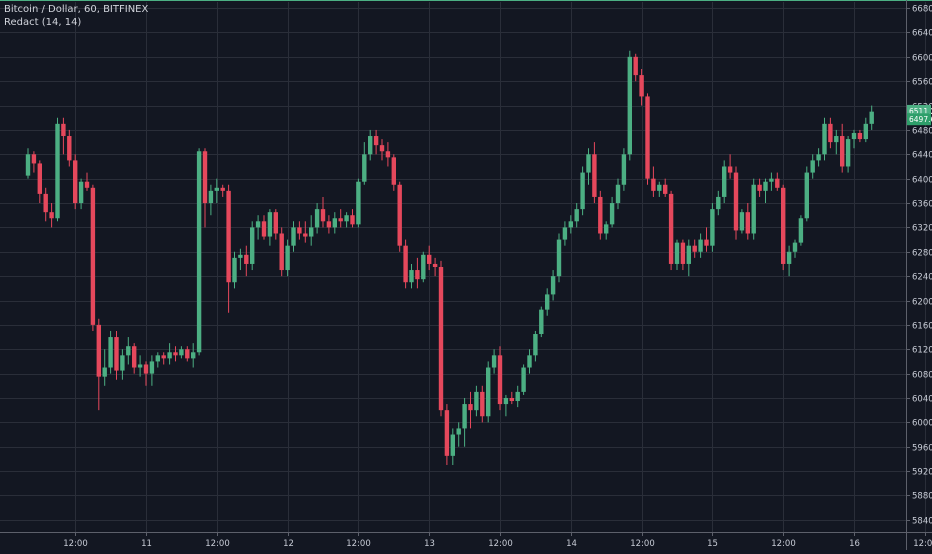 The image size is (932, 554). Describe the element at coordinates (922, 327) in the screenshot. I see `y-tick-label: 6160.0` at that location.